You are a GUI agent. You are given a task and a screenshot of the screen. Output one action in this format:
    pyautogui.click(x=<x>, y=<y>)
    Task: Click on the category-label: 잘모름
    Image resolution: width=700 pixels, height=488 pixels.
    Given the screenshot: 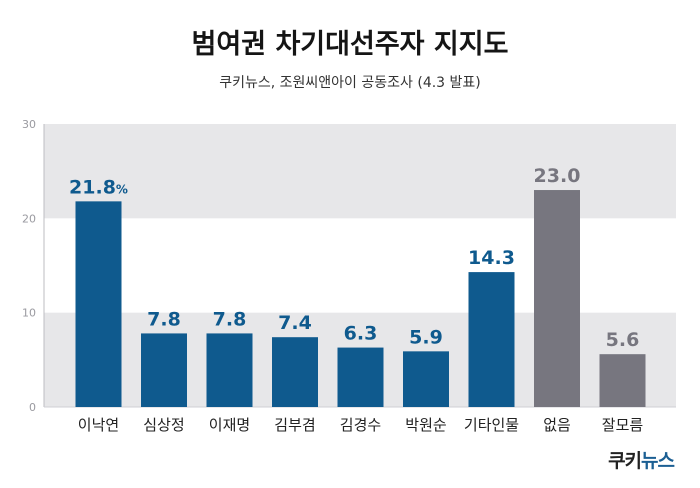 What is the action you would take?
    pyautogui.click(x=623, y=425)
    